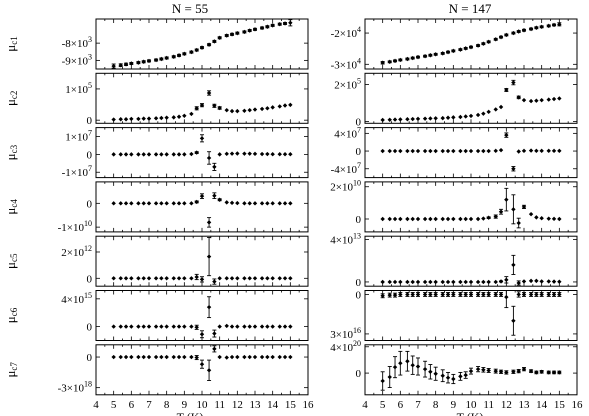  What do you see at coordinates (346, 168) in the screenshot?
I see `y-tick-label: -4×10⁷` at bounding box center [346, 168].